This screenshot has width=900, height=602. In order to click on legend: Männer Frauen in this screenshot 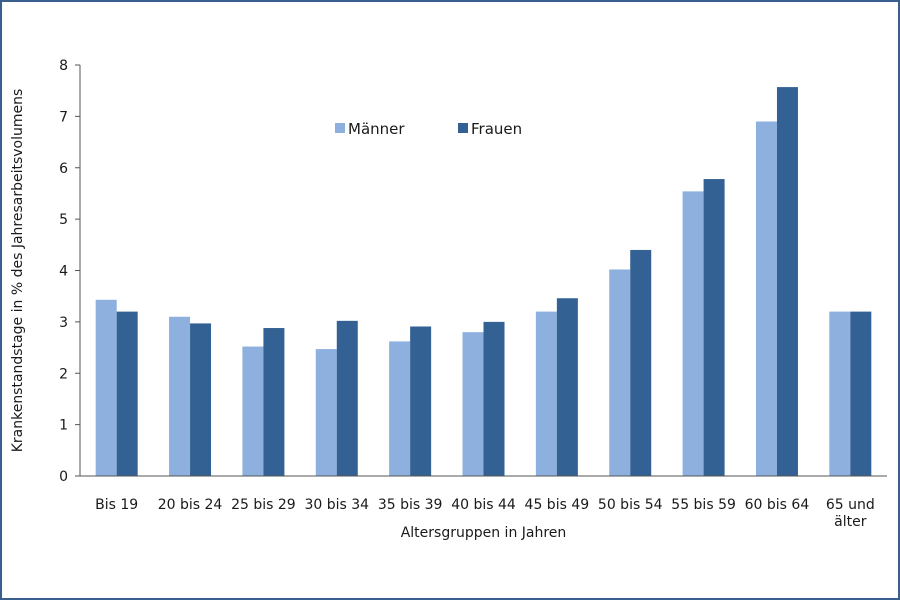, I will do `click(428, 129)`.